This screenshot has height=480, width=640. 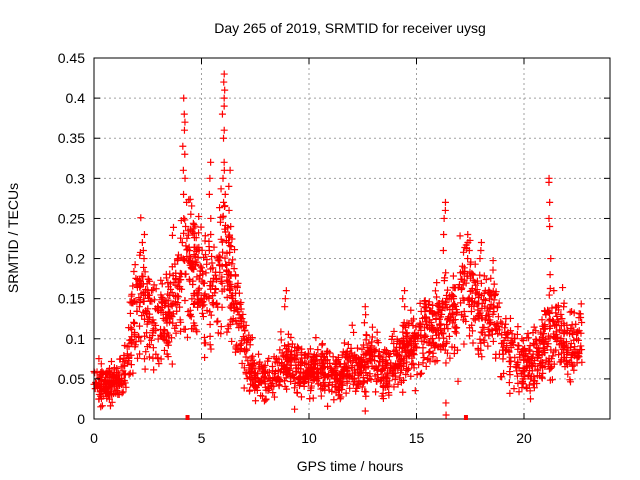 I want to click on y-tick-label: 0.15, so click(x=71, y=299).